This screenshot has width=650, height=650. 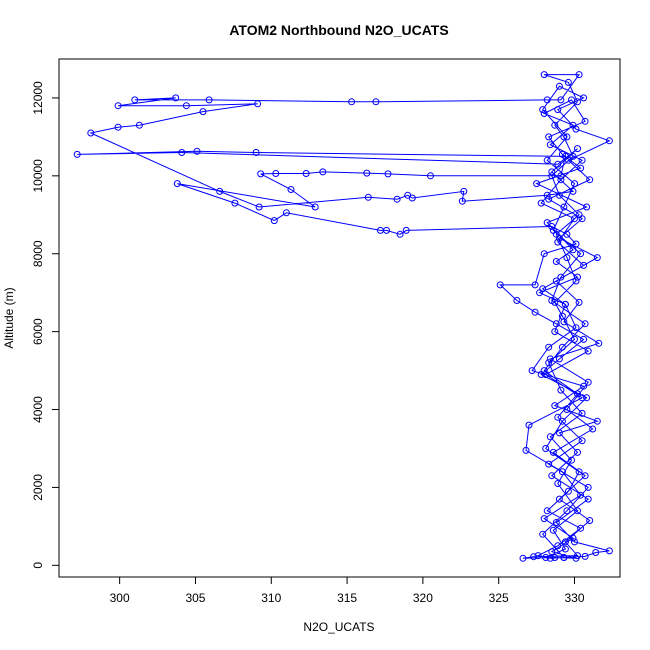 I want to click on x-tick-label: 315, so click(x=347, y=598).